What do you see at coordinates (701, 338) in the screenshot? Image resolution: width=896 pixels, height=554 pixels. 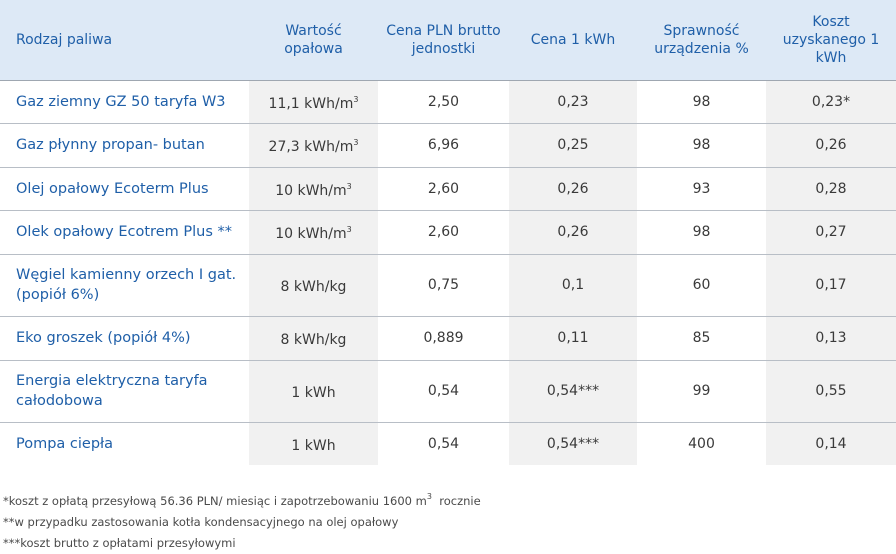 I see `efficiency: 85` at bounding box center [701, 338].